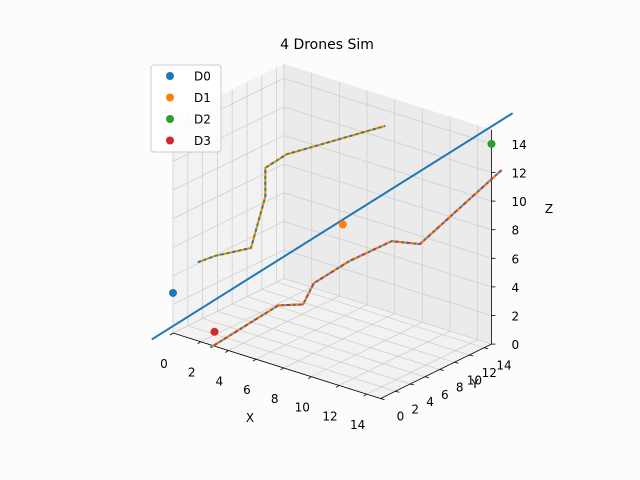 The height and width of the screenshot is (480, 640). I want to click on x-tick-label: 0, so click(164, 364).